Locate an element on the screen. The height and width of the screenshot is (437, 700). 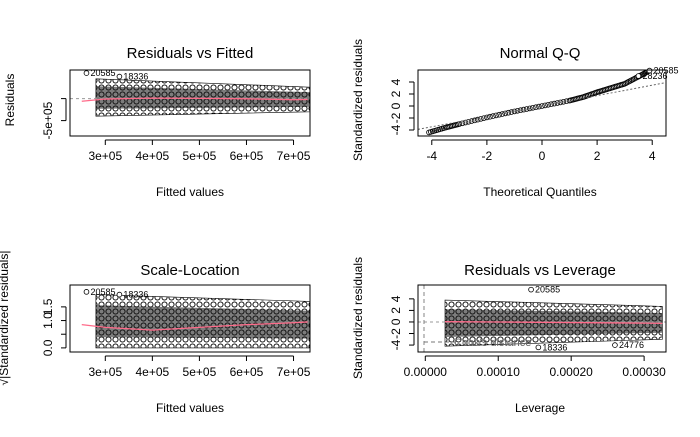
residuals-vs-leverage-point-cloud-core is located at coordinates (553, 323).